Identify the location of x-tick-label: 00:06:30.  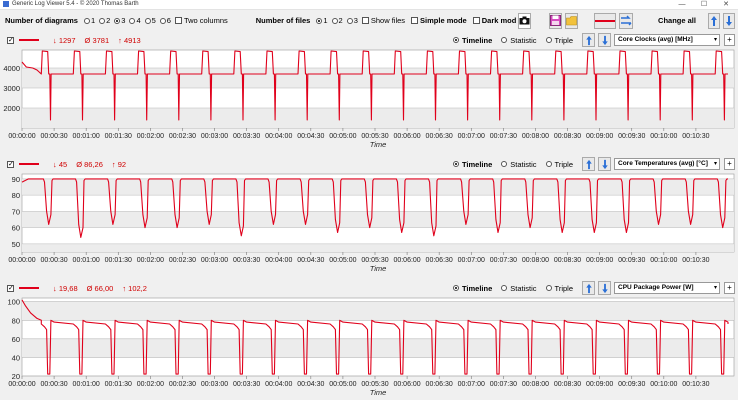
(439, 136).